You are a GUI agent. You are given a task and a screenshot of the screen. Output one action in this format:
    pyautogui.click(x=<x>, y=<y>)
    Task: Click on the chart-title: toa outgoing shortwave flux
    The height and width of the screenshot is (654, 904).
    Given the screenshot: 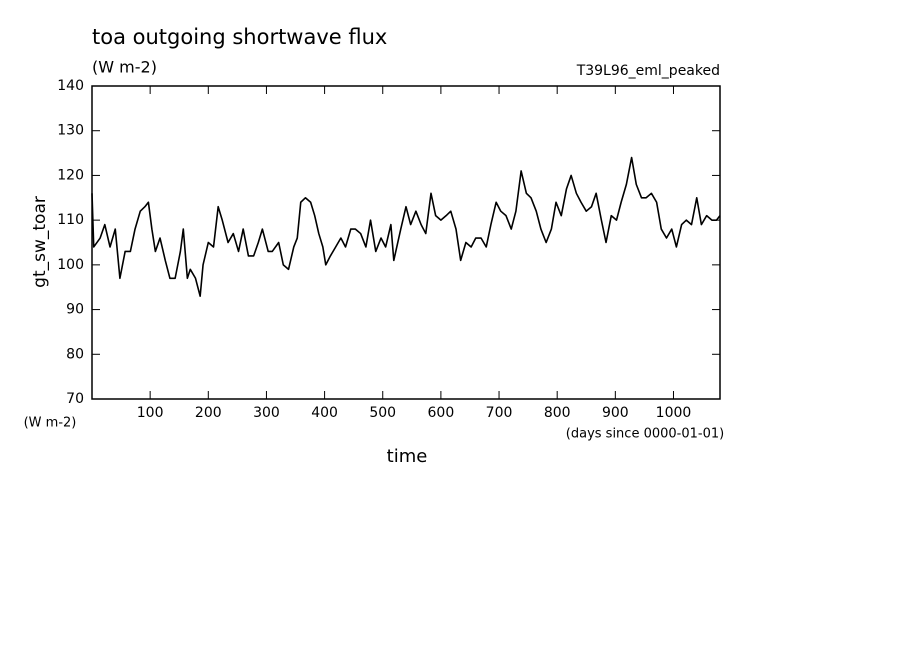 What is the action you would take?
    pyautogui.click(x=239, y=37)
    